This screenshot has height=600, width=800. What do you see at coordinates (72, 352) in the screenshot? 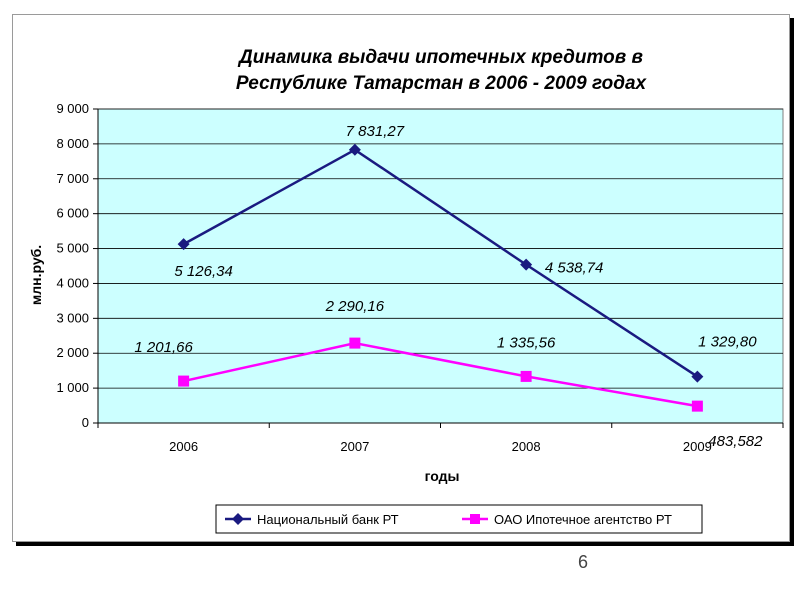
I see `y-tick-label: 2 000` at bounding box center [72, 352].